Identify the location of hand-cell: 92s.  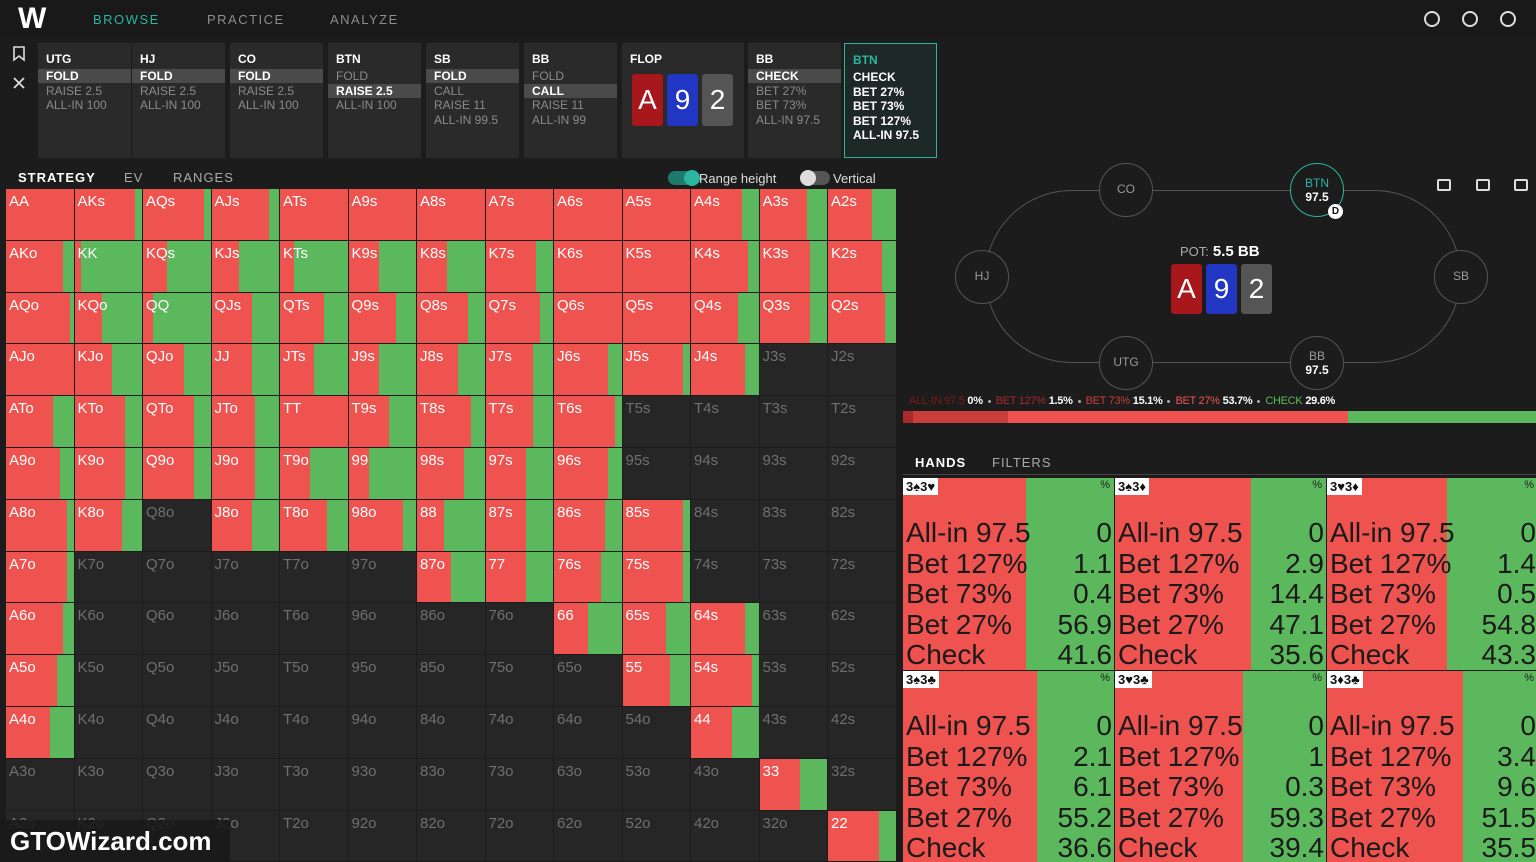
(862, 473).